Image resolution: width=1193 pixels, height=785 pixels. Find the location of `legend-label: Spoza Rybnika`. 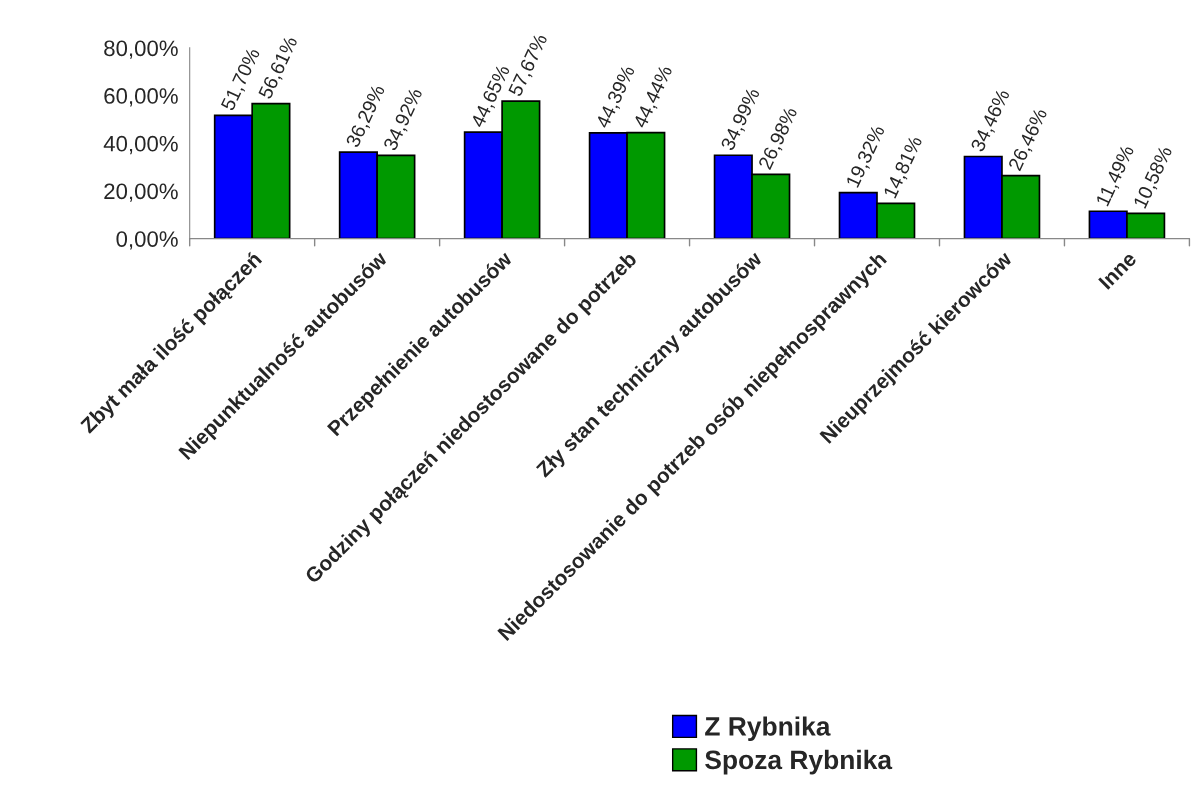

legend-label: Spoza Rybnika is located at coordinates (799, 762).